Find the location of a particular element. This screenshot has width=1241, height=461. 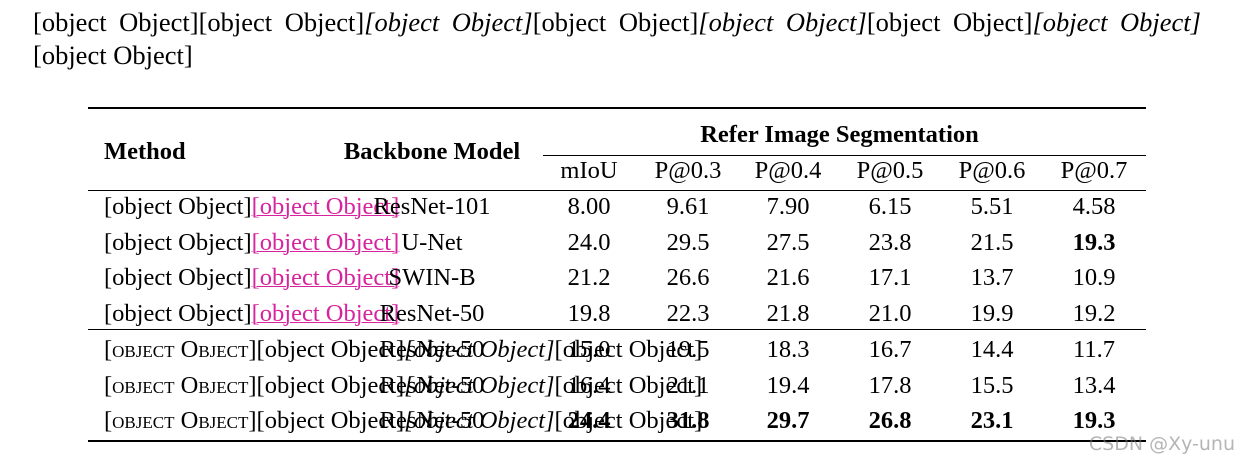

watermark: CSDN @Xy-unu is located at coordinates (1161, 444).